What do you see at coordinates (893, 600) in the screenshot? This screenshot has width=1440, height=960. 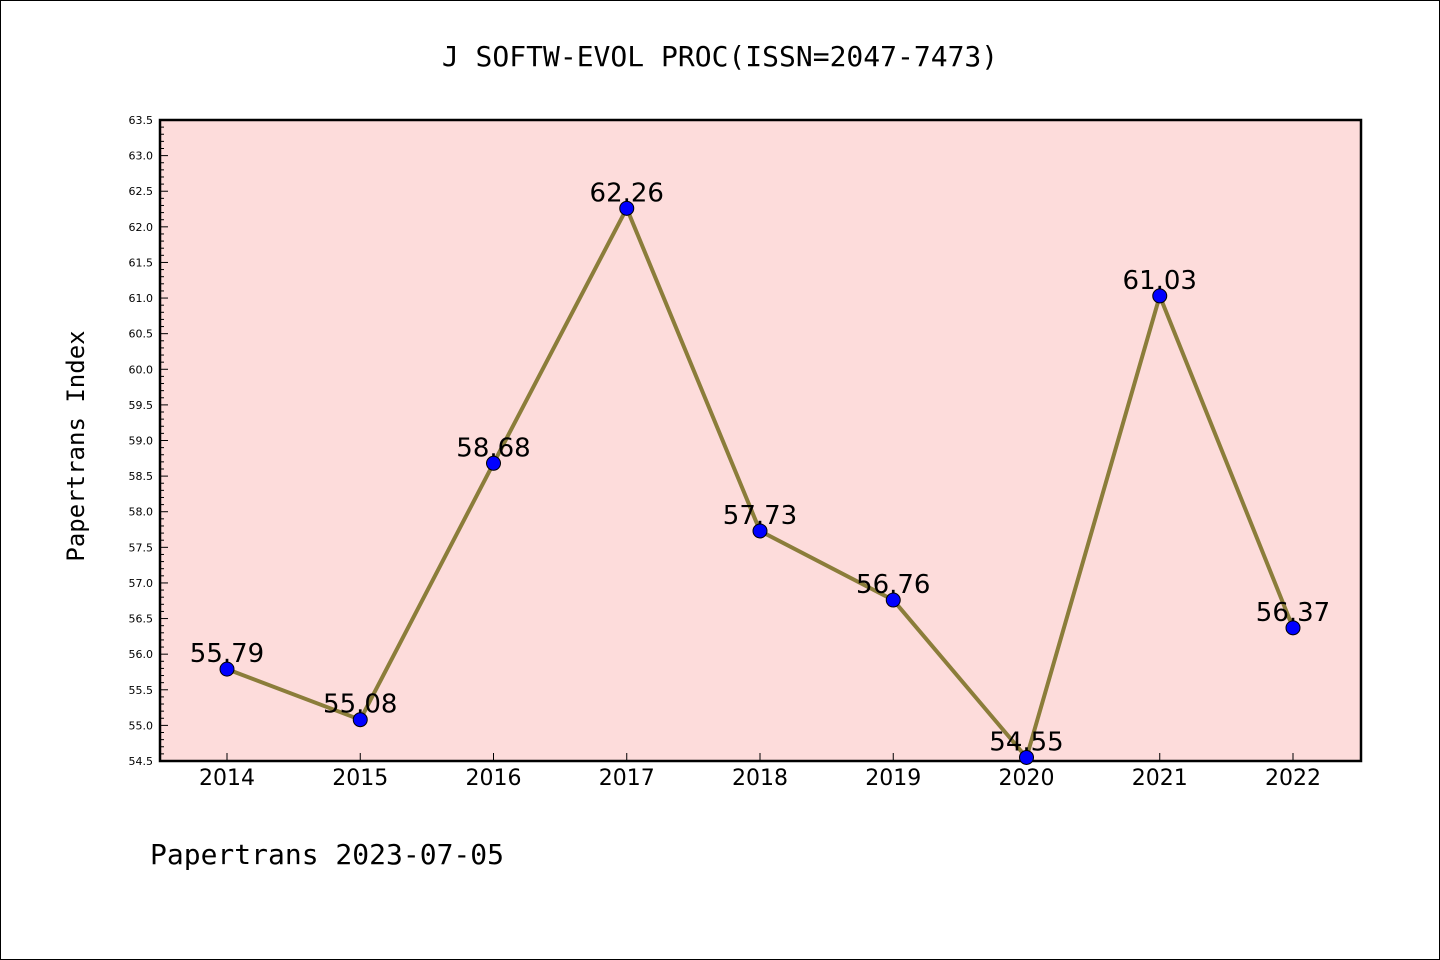 I see `data-point-2019` at bounding box center [893, 600].